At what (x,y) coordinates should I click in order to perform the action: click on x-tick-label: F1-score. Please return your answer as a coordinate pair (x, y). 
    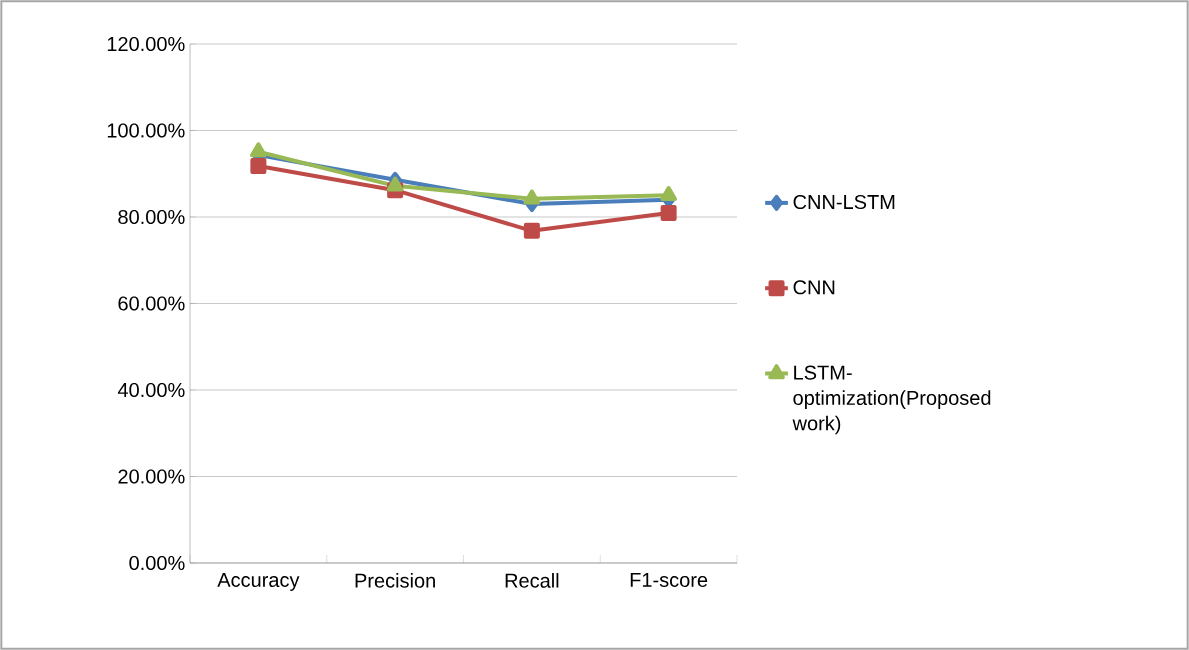
    Looking at the image, I should click on (669, 580).